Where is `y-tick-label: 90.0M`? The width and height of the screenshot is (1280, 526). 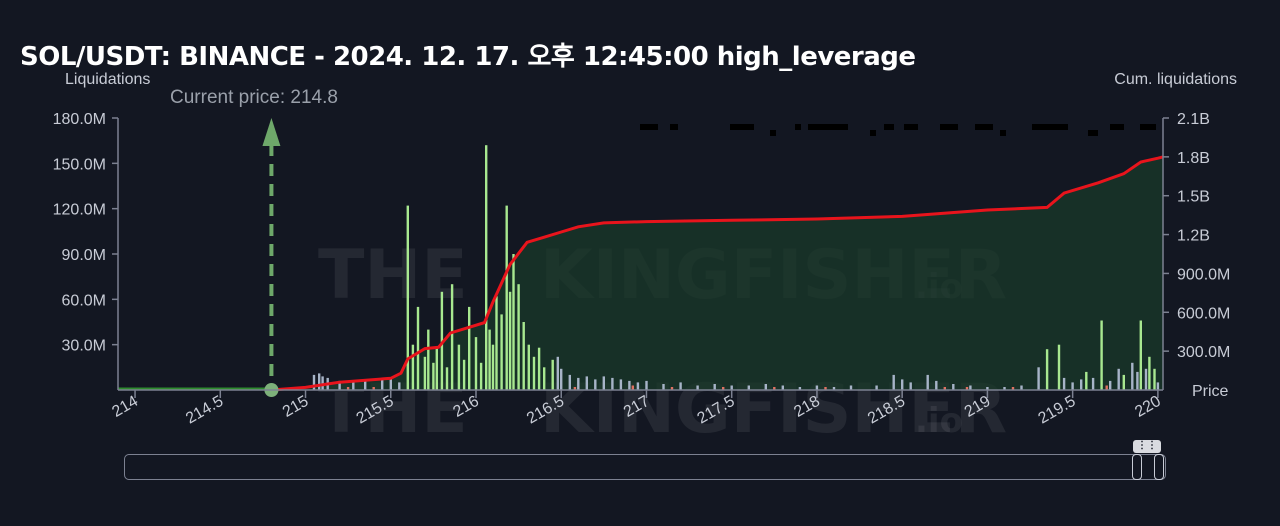
y-tick-label: 90.0M is located at coordinates (84, 255).